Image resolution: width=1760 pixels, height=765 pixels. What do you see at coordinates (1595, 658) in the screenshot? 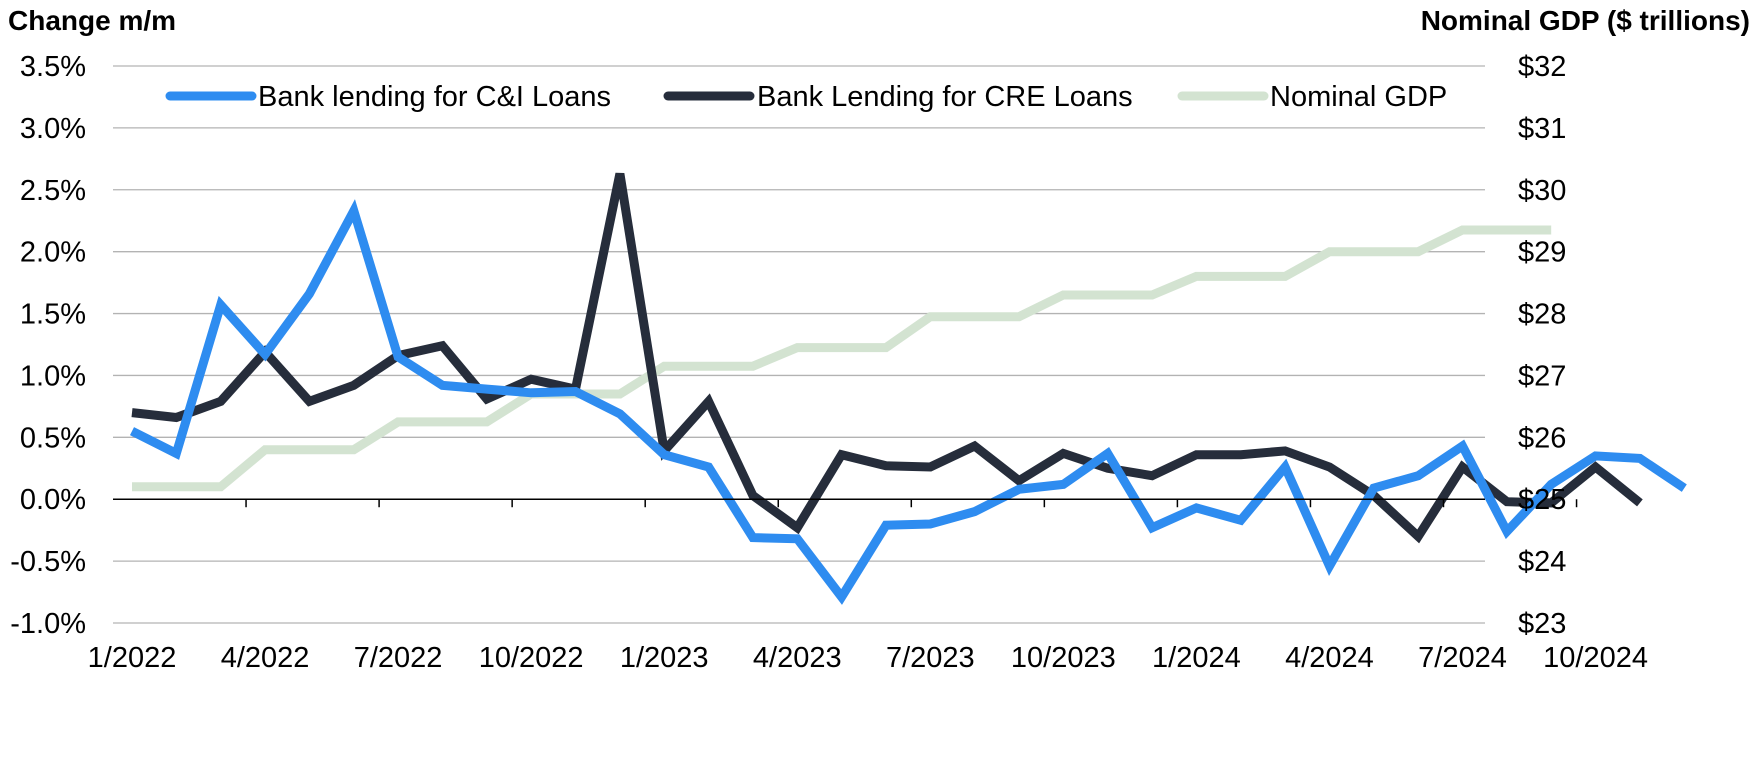
I see `x-axis-tick-label: 10/2024` at bounding box center [1595, 658].